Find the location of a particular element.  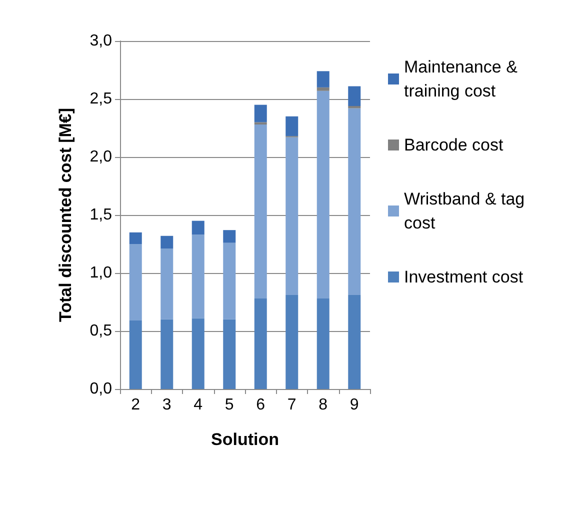

x-tick-label: 8 is located at coordinates (323, 405).